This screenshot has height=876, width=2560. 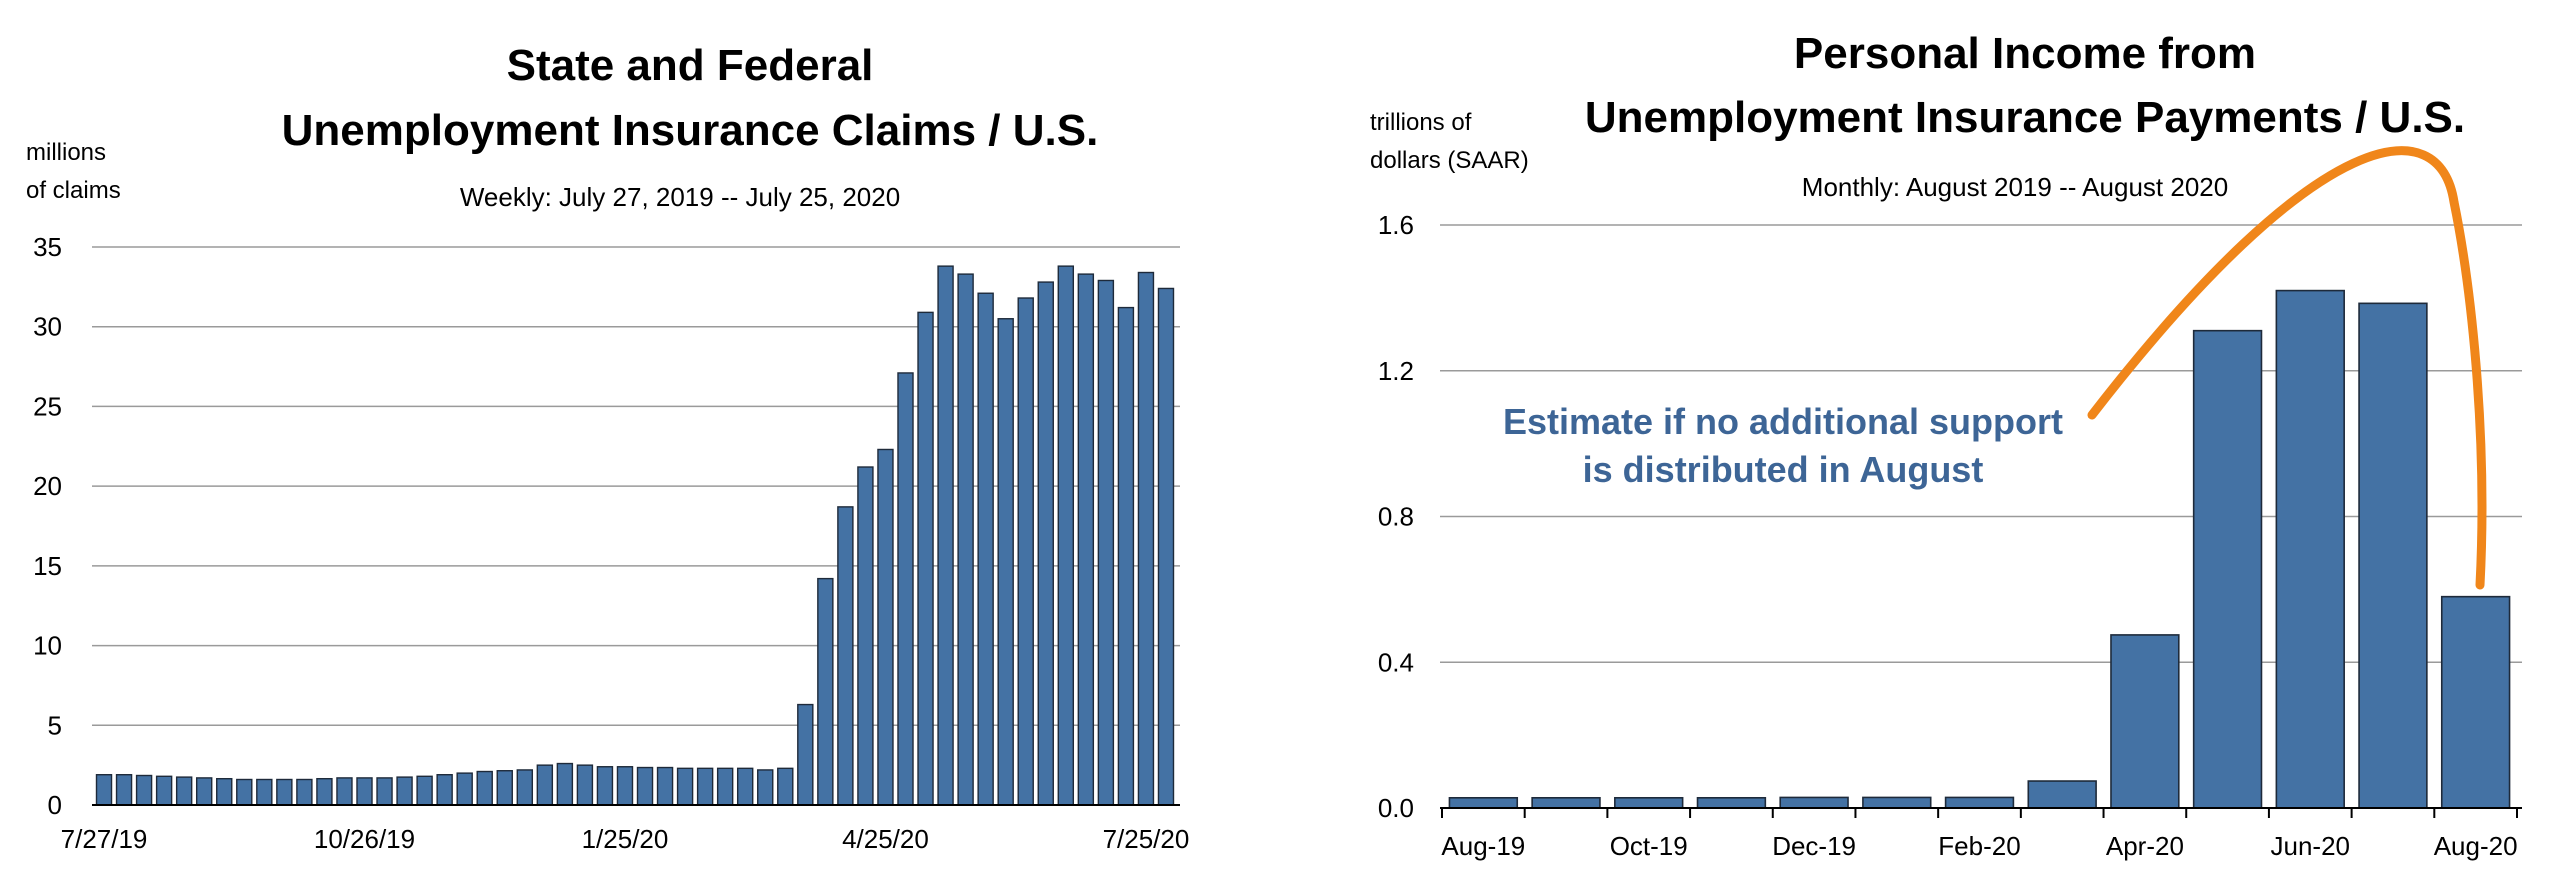 I want to click on claims-ylabel-line2: of claims, so click(x=73, y=190).